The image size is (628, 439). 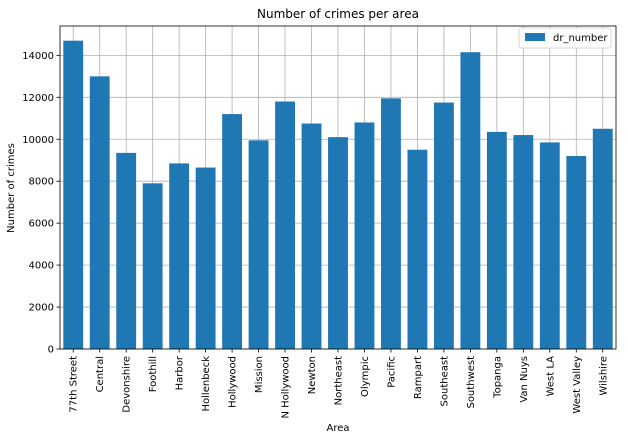 What do you see at coordinates (470, 201) in the screenshot?
I see `bar-southwest` at bounding box center [470, 201].